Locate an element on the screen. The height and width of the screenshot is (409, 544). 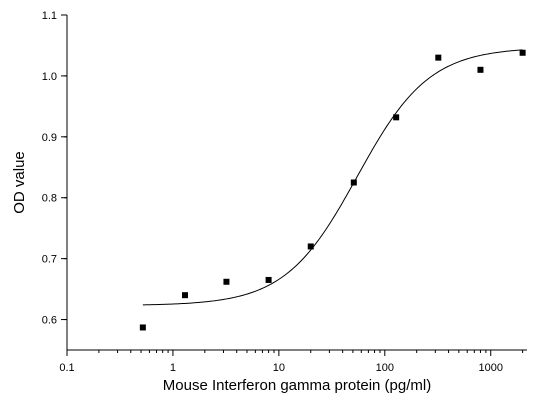
y-tick-label: 1.1 is located at coordinates (49, 16).